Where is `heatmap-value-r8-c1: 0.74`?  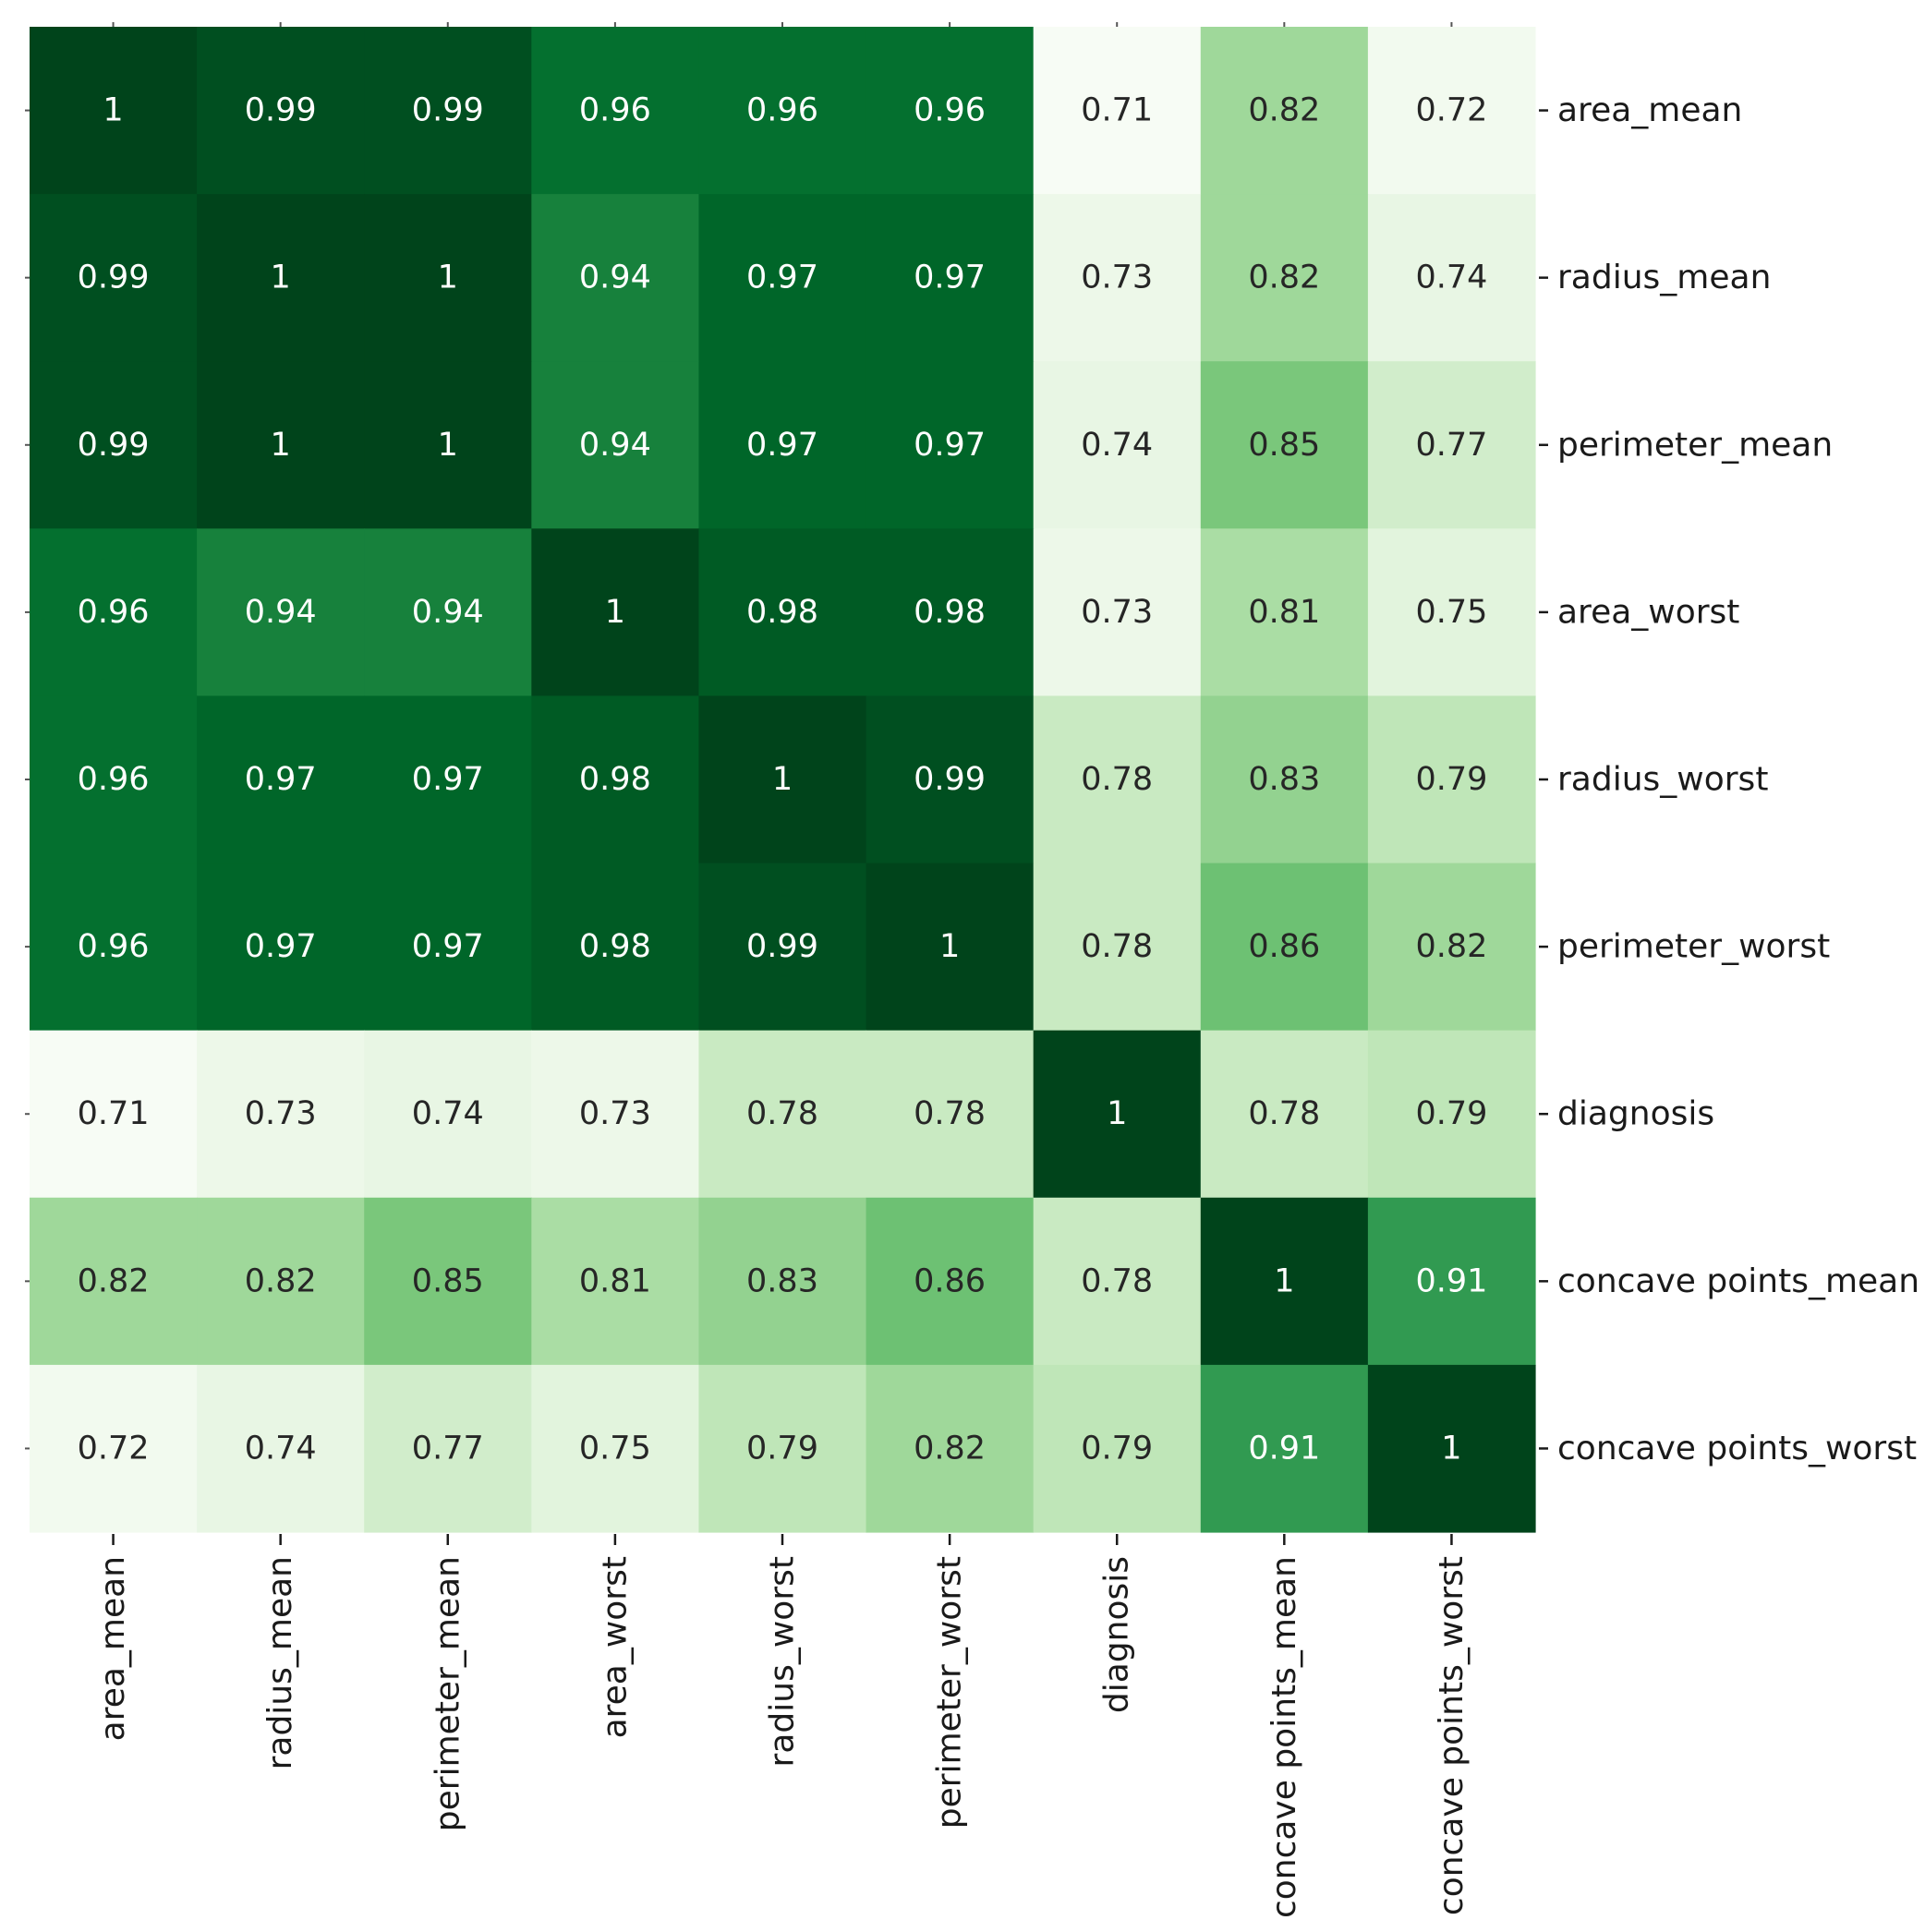
heatmap-value-r8-c1: 0.74 is located at coordinates (281, 1449).